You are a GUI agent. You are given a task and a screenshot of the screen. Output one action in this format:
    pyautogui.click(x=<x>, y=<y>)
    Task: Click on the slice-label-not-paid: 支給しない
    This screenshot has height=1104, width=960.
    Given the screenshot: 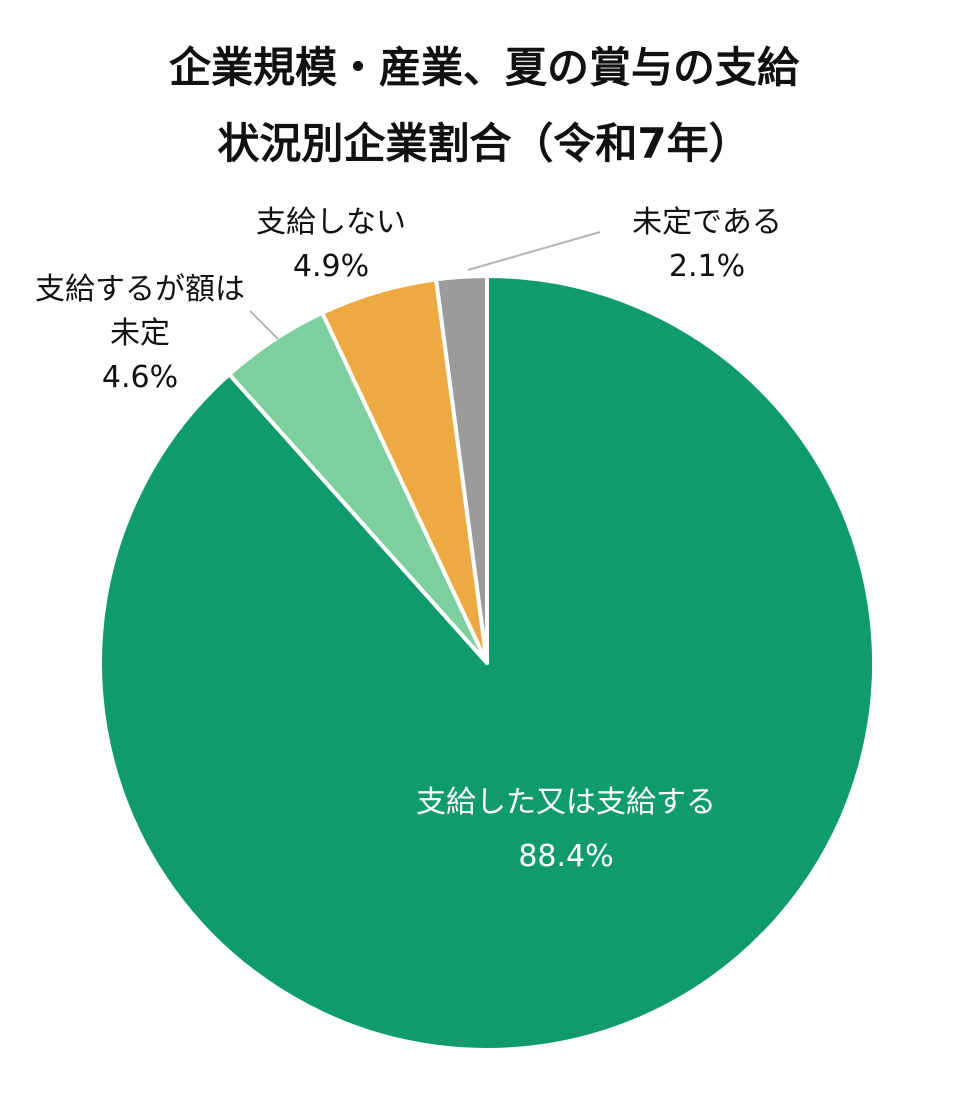 What is the action you would take?
    pyautogui.click(x=331, y=222)
    